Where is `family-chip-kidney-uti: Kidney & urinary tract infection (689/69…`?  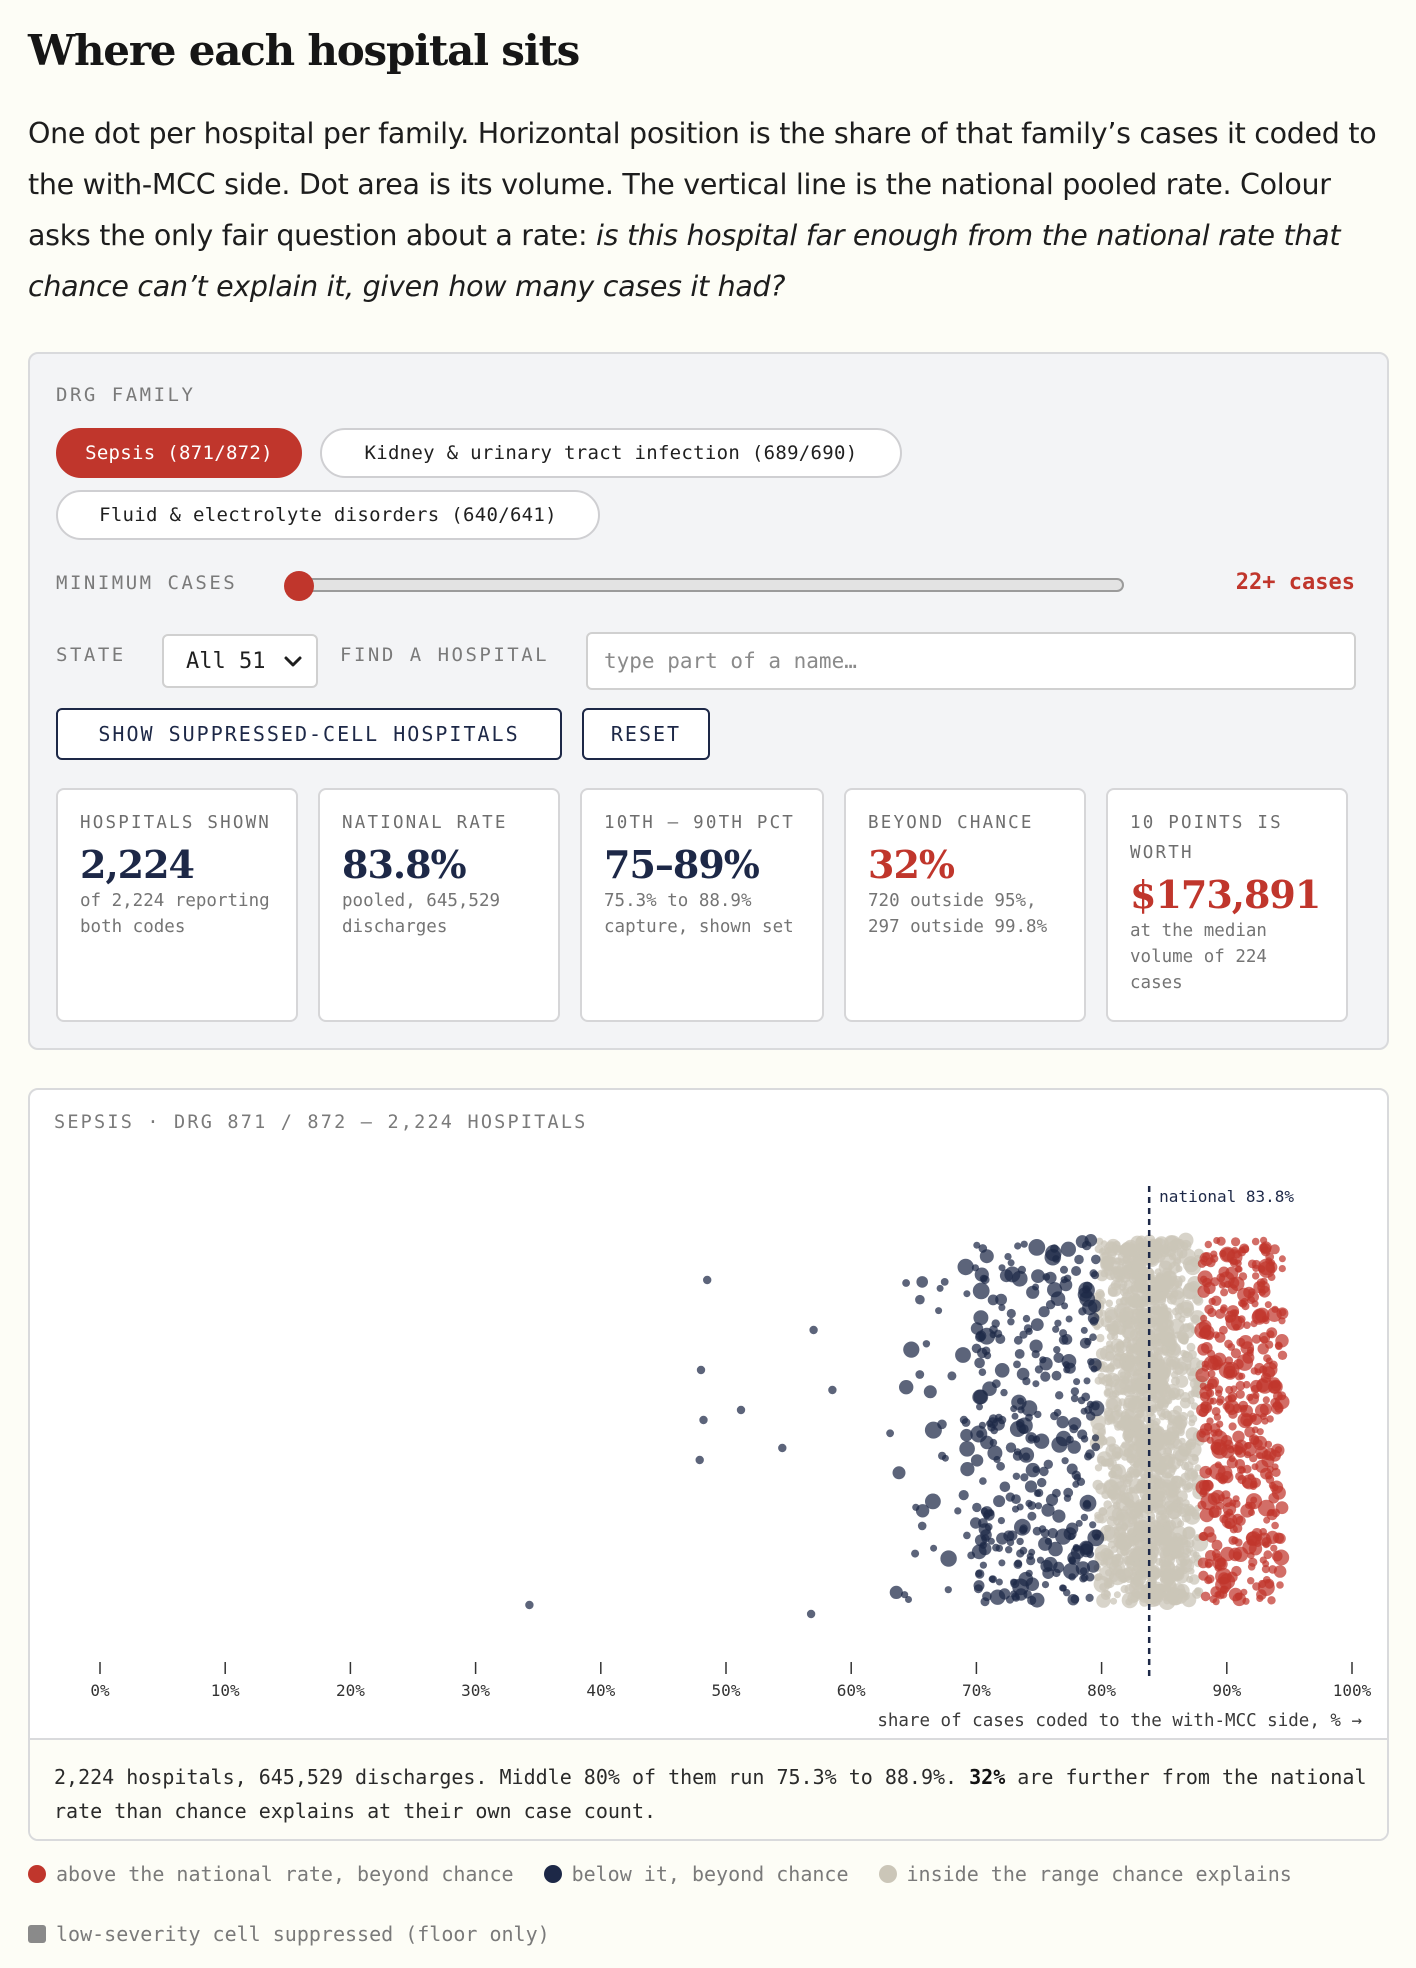 family-chip-kidney-uti: Kidney & urinary tract infection (689/69… is located at coordinates (611, 453).